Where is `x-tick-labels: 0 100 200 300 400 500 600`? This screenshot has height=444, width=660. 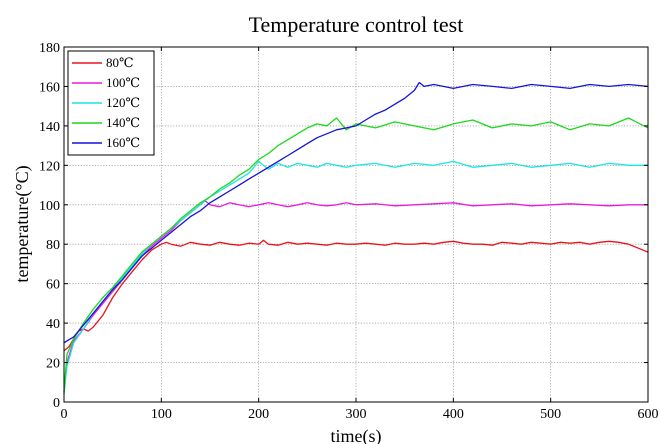 x-tick-labels: 0 100 200 300 400 500 600 is located at coordinates (360, 414).